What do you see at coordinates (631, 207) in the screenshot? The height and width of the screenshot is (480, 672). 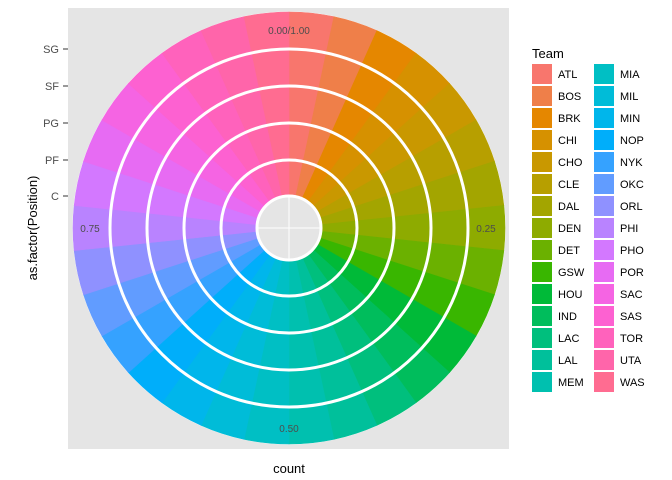 I see `legend-label-ORL: ORL` at bounding box center [631, 207].